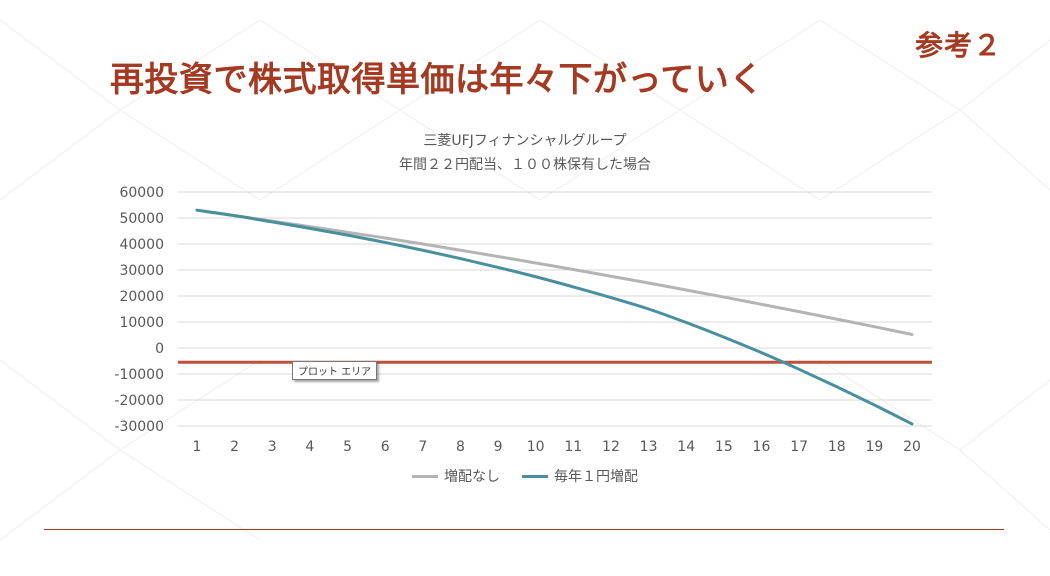  Describe the element at coordinates (437, 80) in the screenshot. I see `slide-title: 再投資で株式取得単価は年々下がっていく` at that location.